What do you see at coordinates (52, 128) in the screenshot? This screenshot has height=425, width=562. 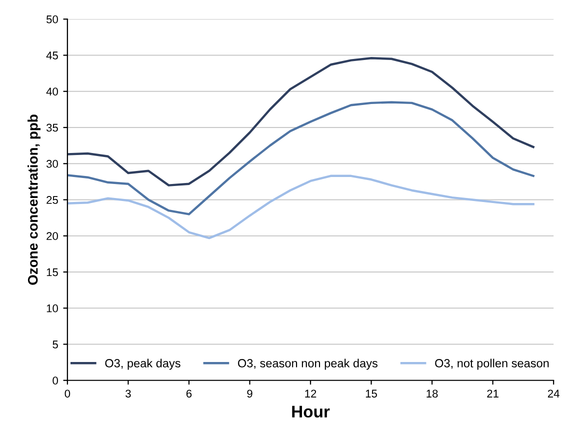 I see `y-tick-label: 35` at bounding box center [52, 128].